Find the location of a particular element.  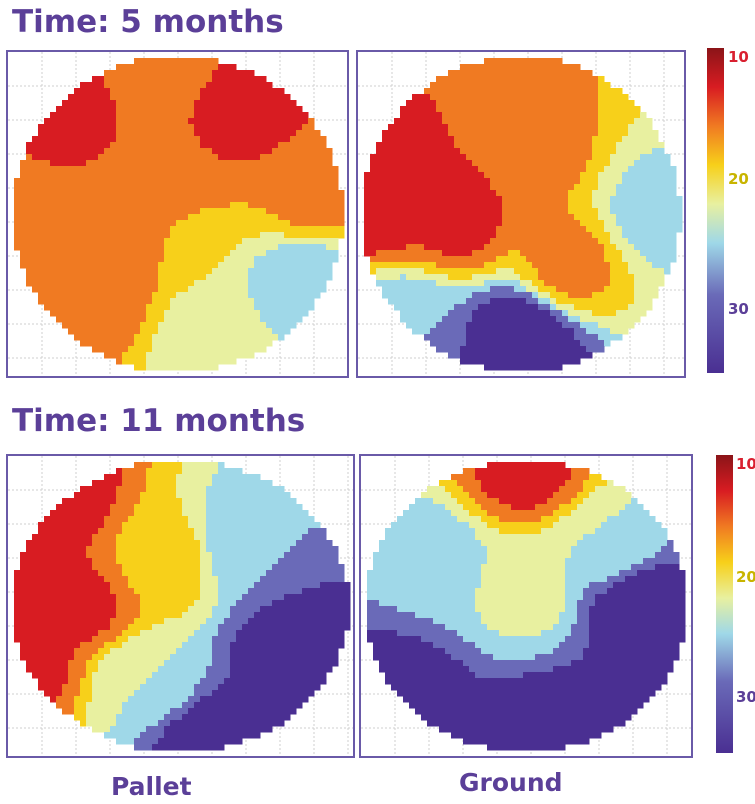

column-label-pallet: Pallet is located at coordinates (151, 786).